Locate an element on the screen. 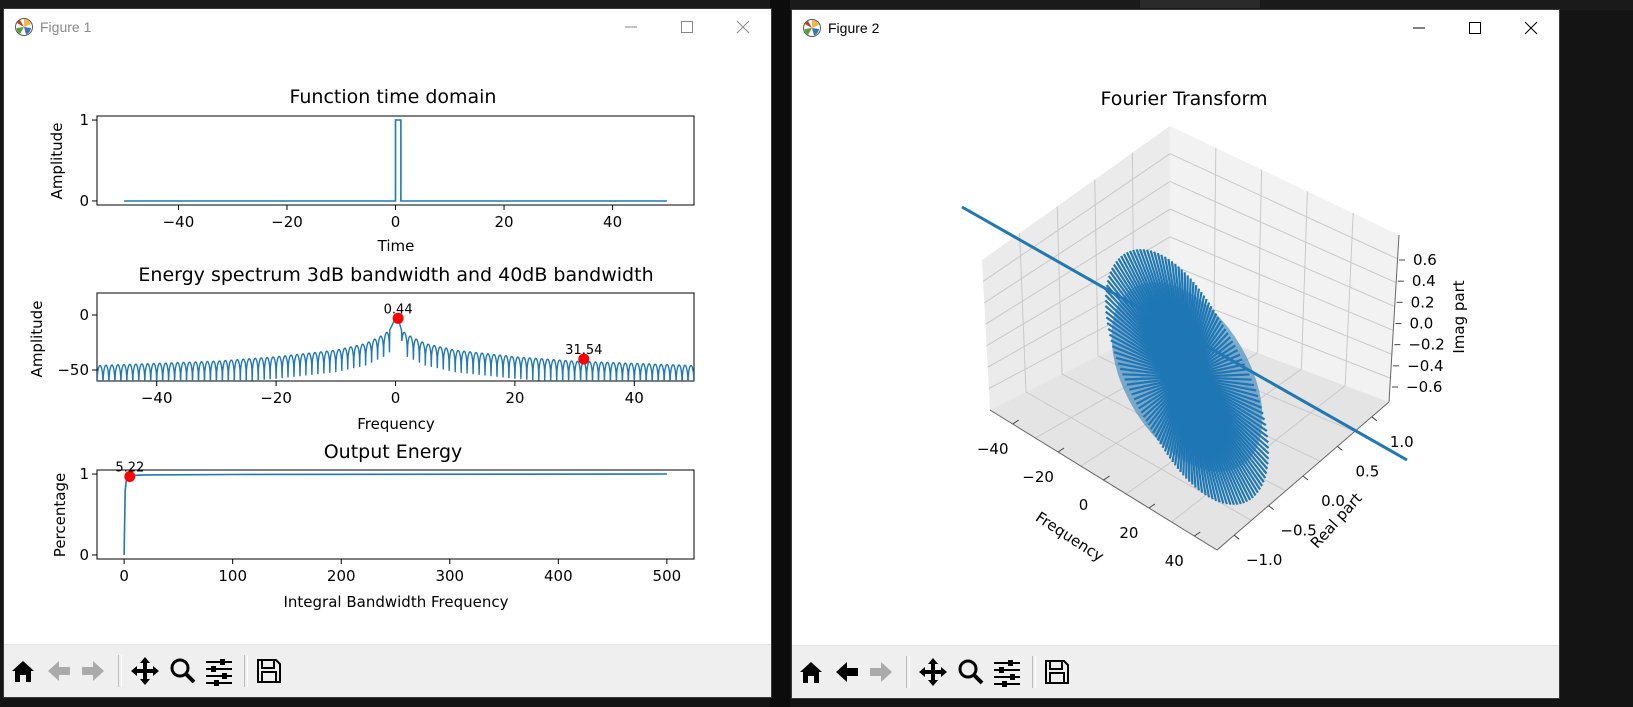  configure-subplots-icon is located at coordinates (219, 672).